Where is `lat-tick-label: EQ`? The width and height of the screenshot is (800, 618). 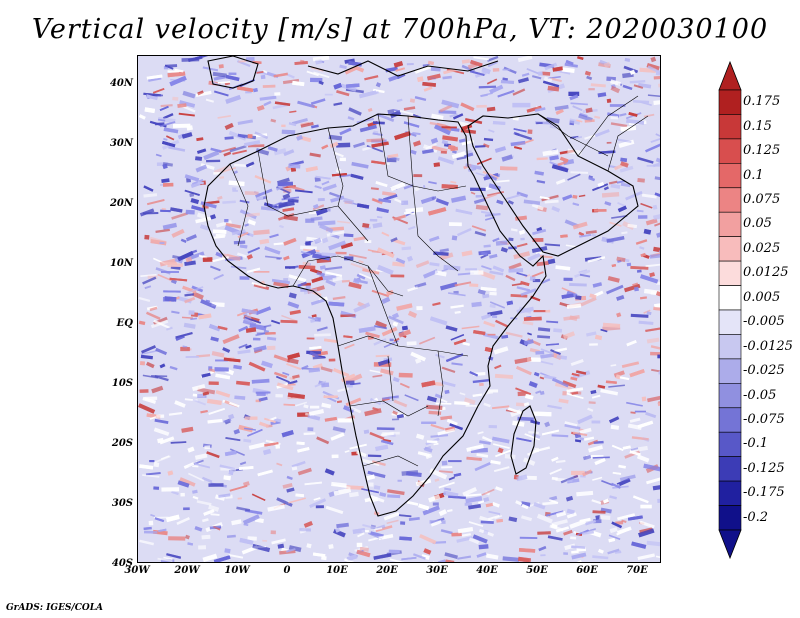 lat-tick-label: EQ is located at coordinates (124, 323).